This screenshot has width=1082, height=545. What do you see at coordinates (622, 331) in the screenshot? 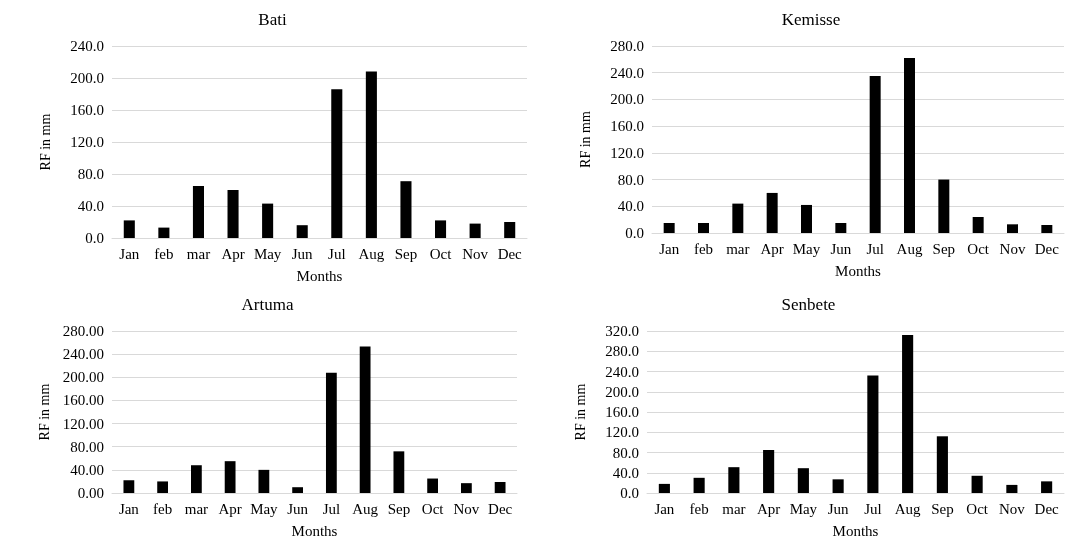
I see `y-tick-label: 320.0` at bounding box center [622, 331].